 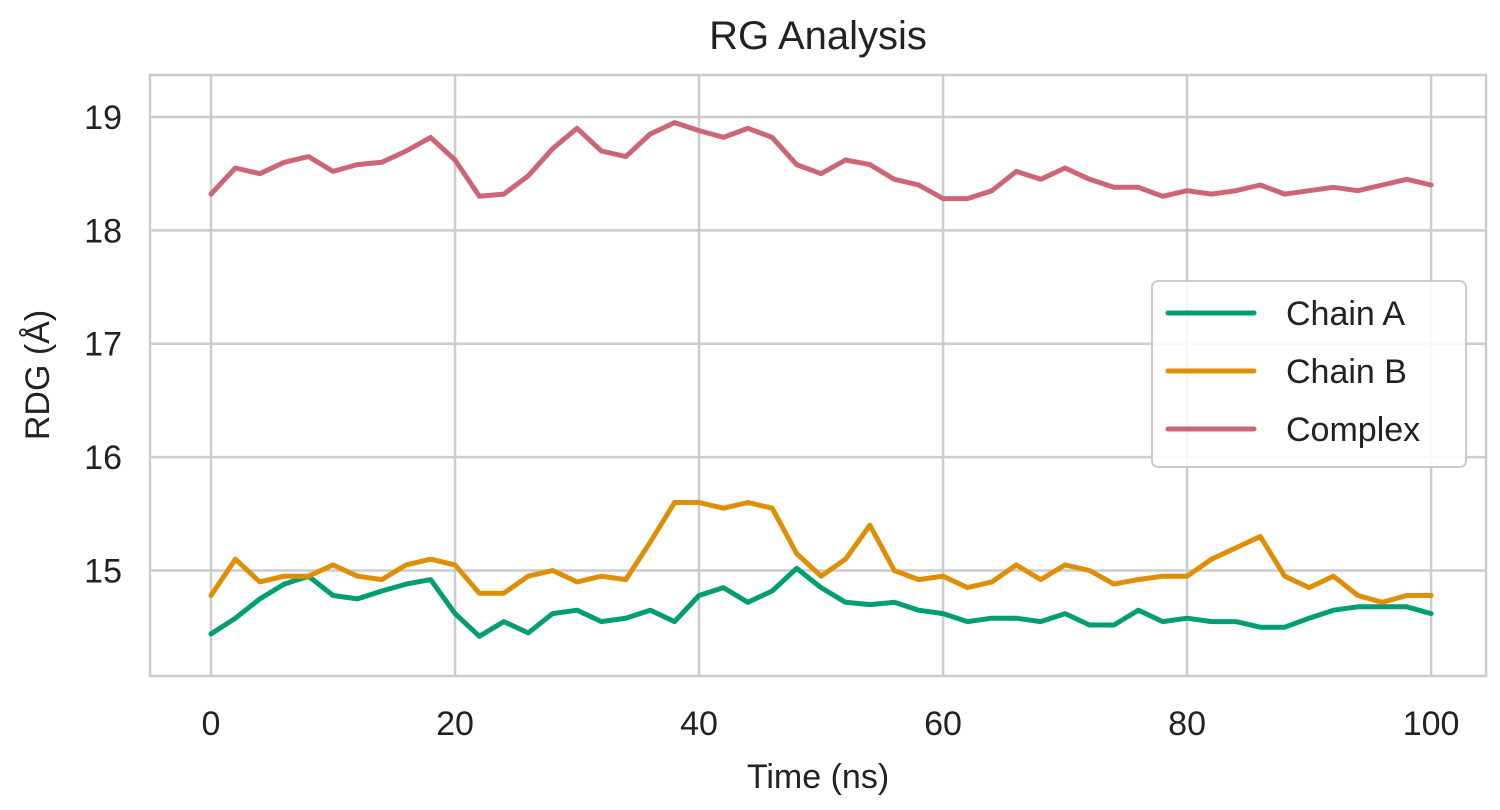 I want to click on legend-box, so click(x=1309, y=374).